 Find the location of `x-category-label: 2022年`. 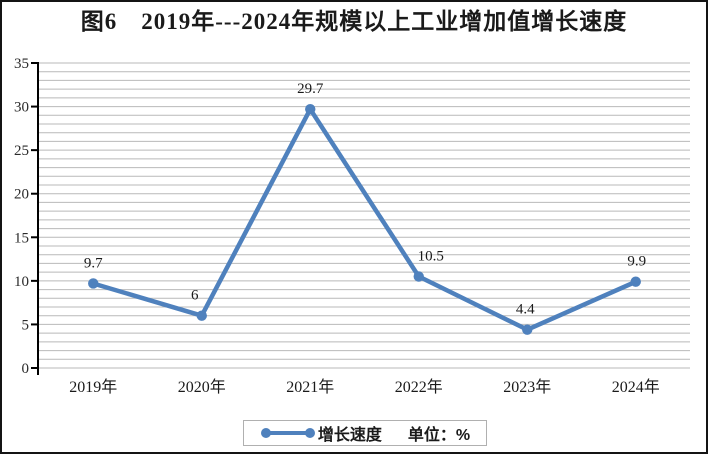

x-category-label: 2022年 is located at coordinates (419, 387).